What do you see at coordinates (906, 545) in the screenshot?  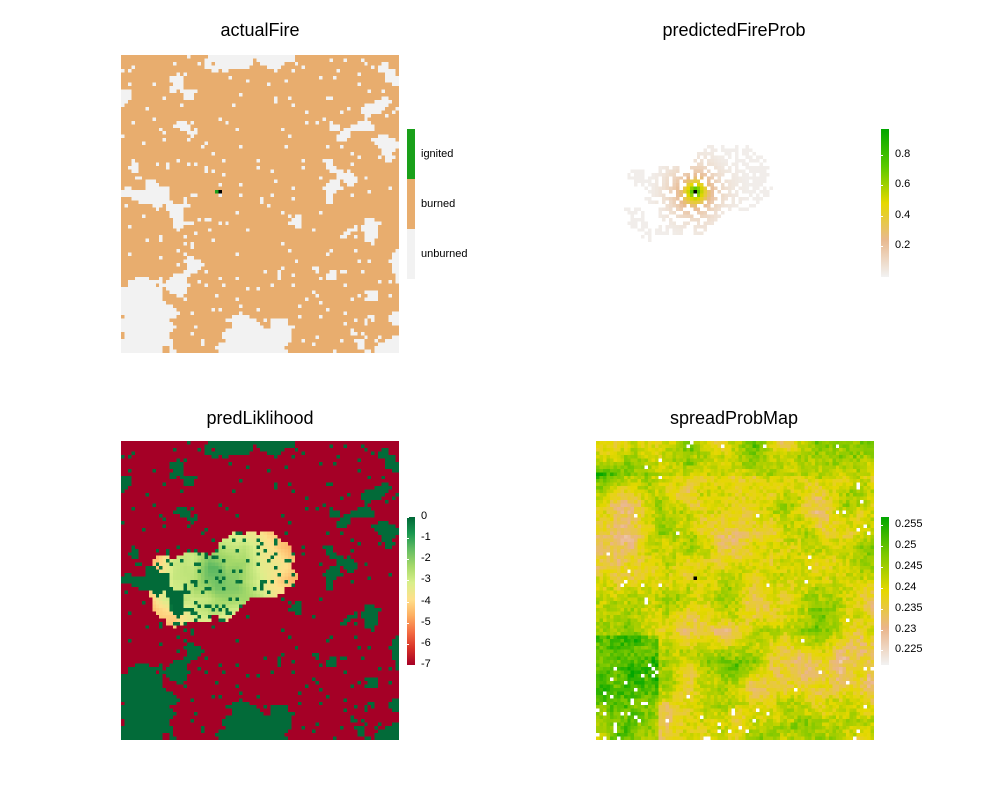 I see `legend-tick-label: 0.25` at bounding box center [906, 545].